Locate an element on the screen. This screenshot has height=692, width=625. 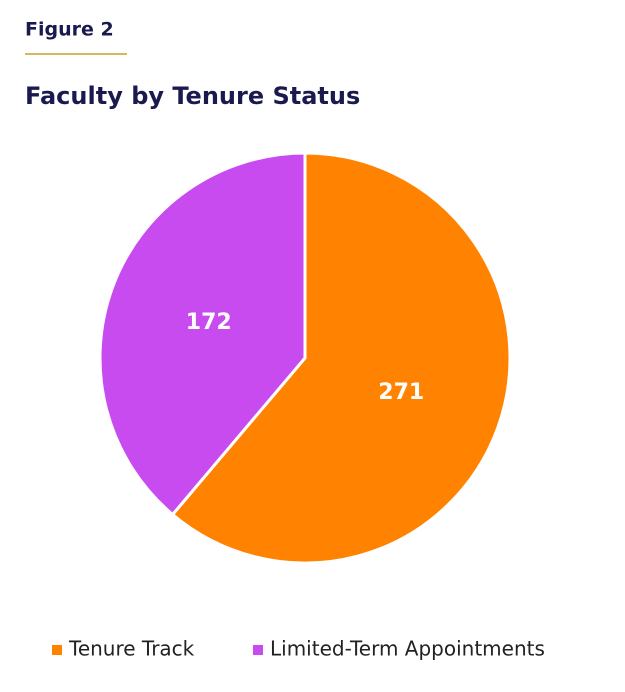
data-label: 172 is located at coordinates (209, 322).